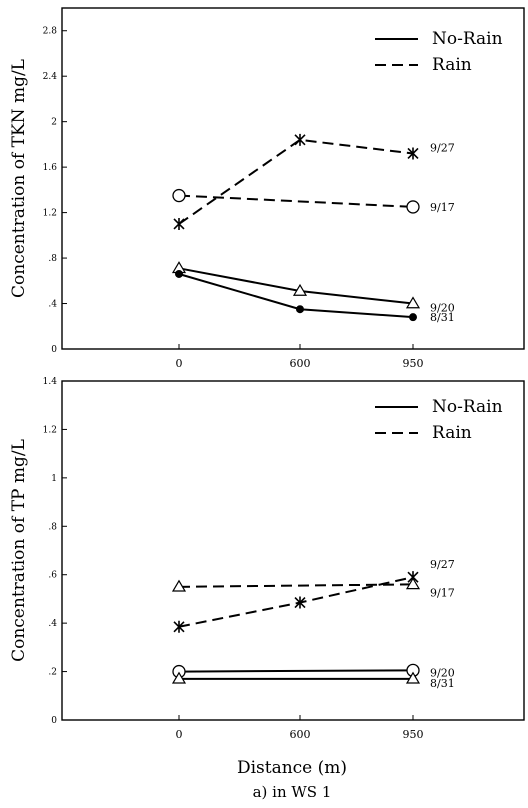  Describe the element at coordinates (50, 382) in the screenshot. I see `y-tick-label: 1.4` at that location.